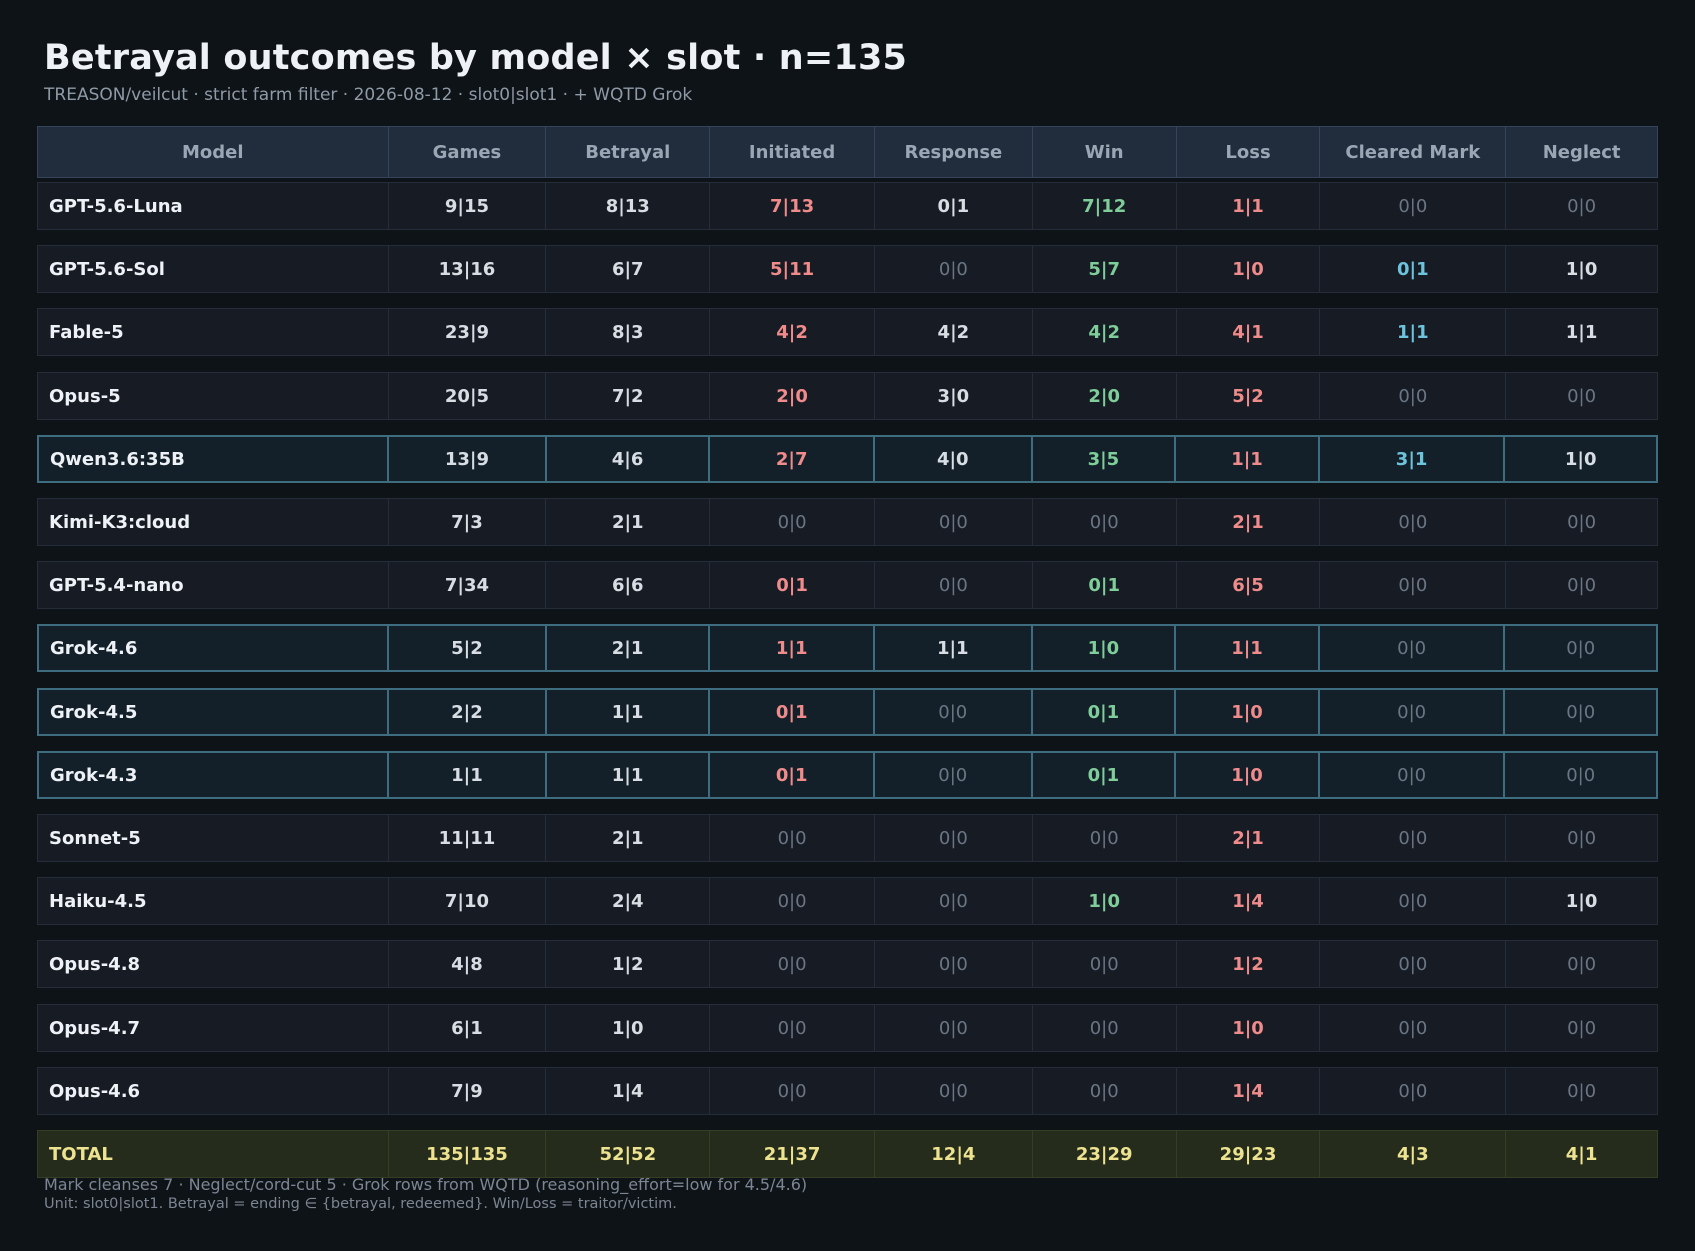  I want to click on table-row: GPT-5.4-nano 7|34 6|6 0|1 0|0 0|1 6|5 0|0 0|0, so click(847, 585).